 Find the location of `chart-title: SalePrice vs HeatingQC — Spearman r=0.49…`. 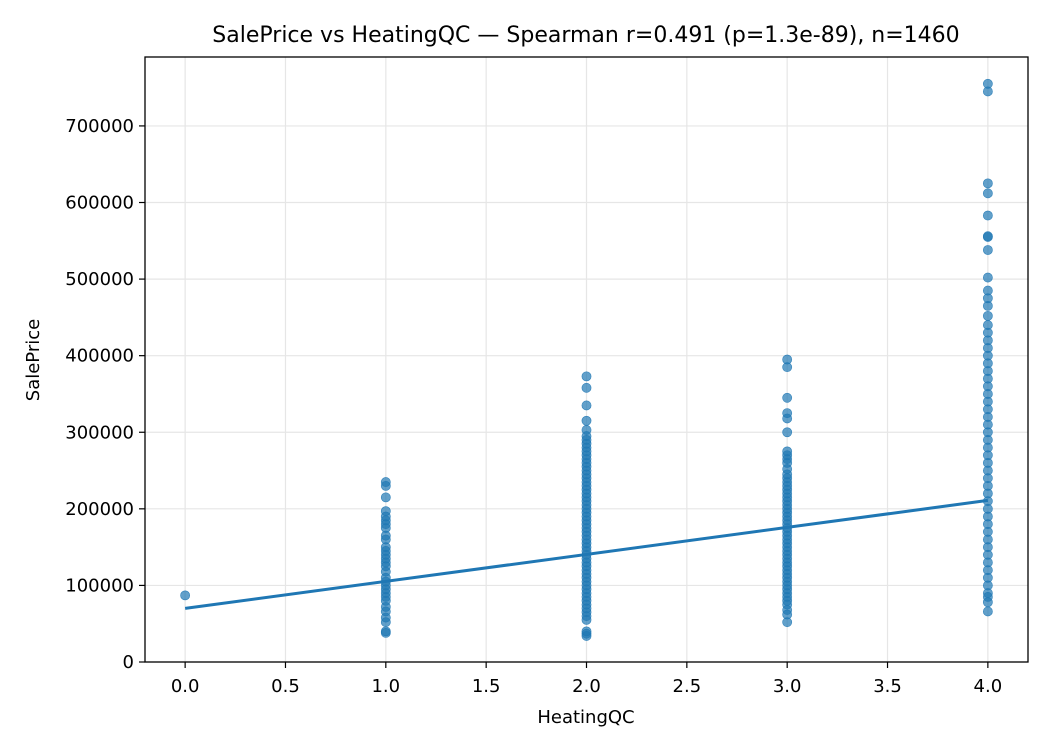

chart-title: SalePrice vs HeatingQC — Spearman r=0.49… is located at coordinates (585, 35).